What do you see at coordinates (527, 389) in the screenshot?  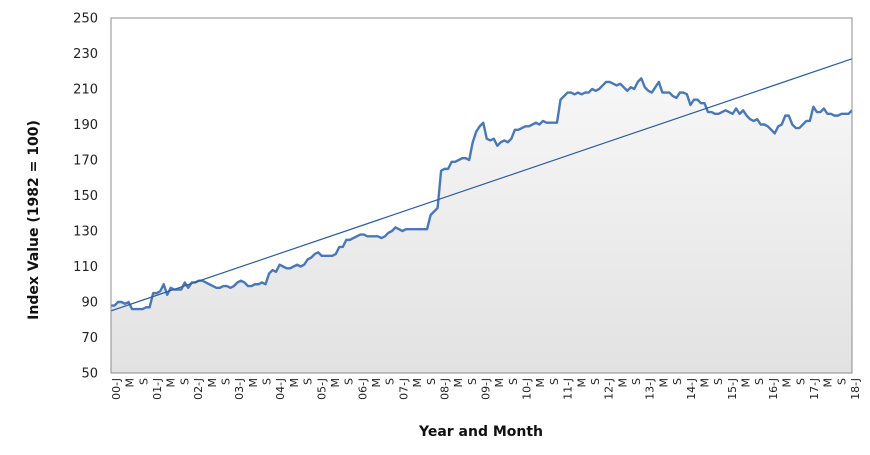 I see `x-tick-label: 10-J` at bounding box center [527, 389].